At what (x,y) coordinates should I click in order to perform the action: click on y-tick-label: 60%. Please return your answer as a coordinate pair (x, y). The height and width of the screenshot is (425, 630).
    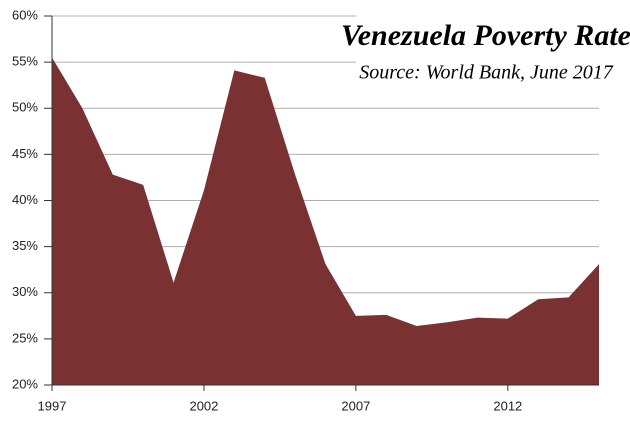
    Looking at the image, I should click on (25, 14).